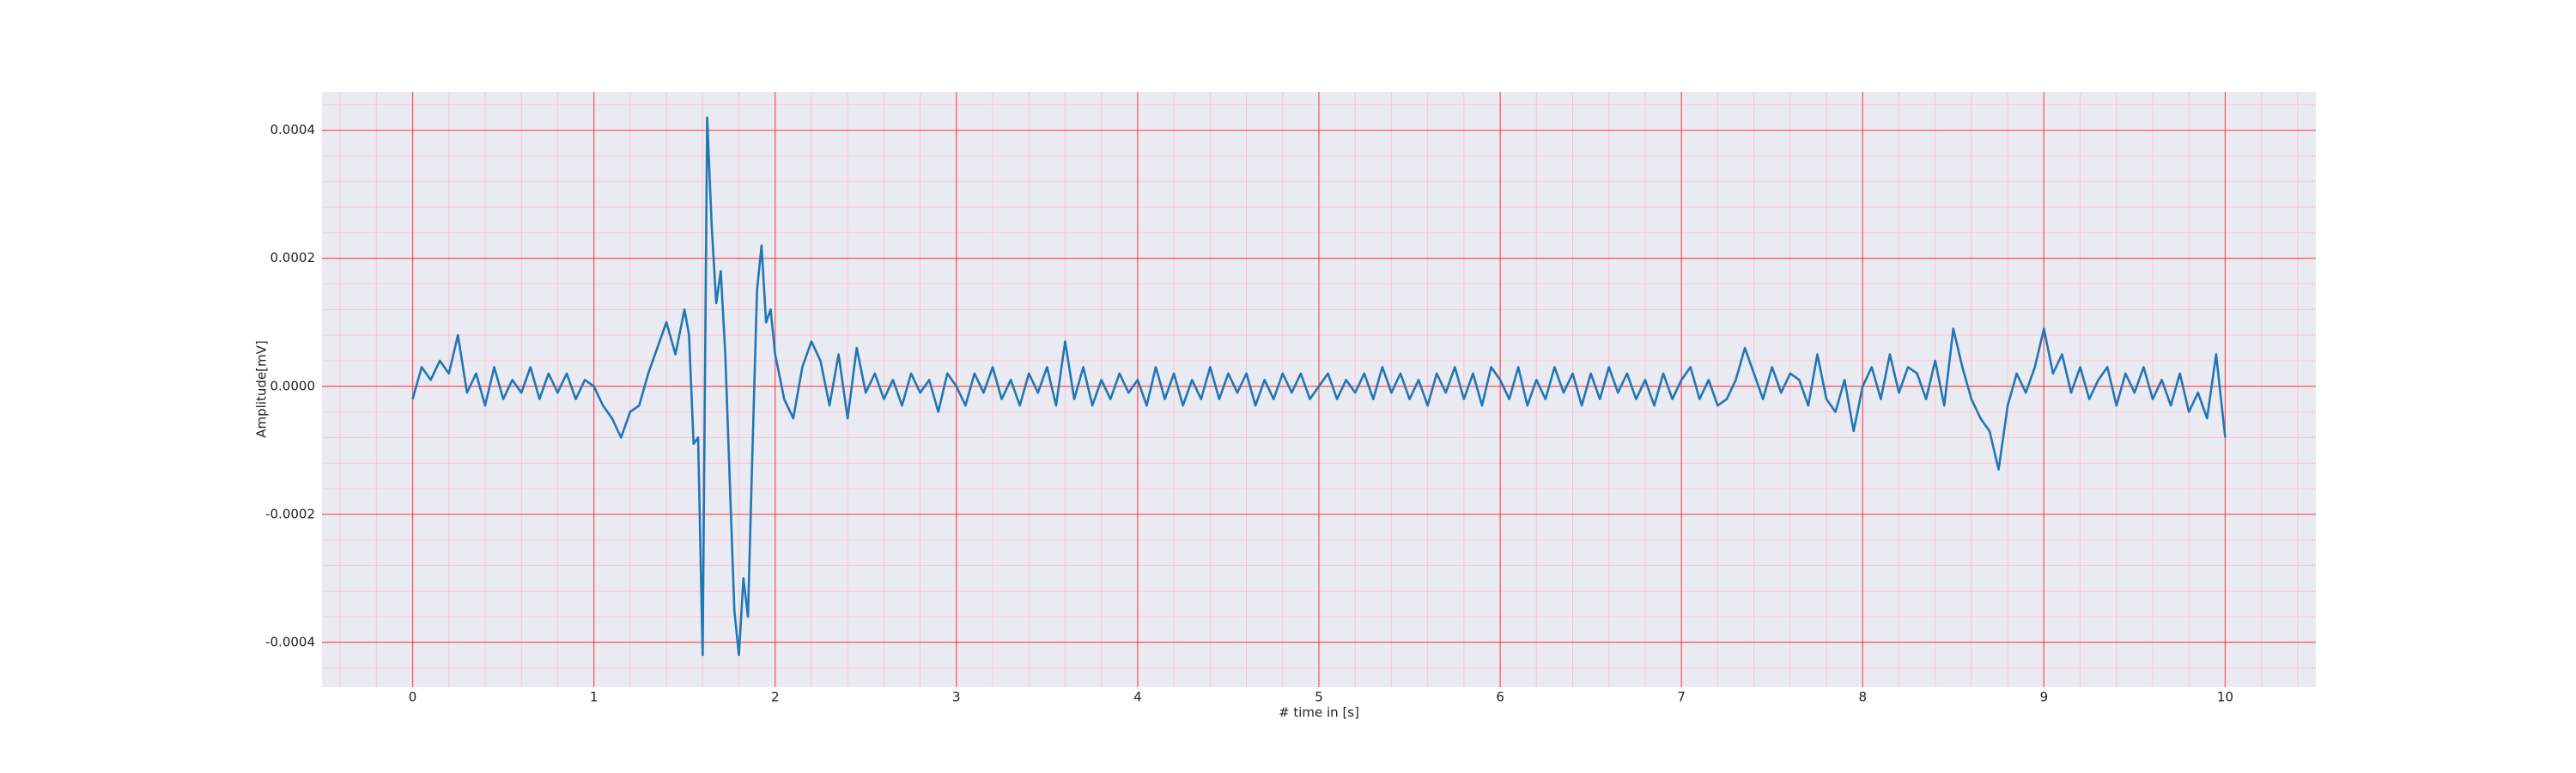  I want to click on x-tick-label: 8, so click(1863, 697).